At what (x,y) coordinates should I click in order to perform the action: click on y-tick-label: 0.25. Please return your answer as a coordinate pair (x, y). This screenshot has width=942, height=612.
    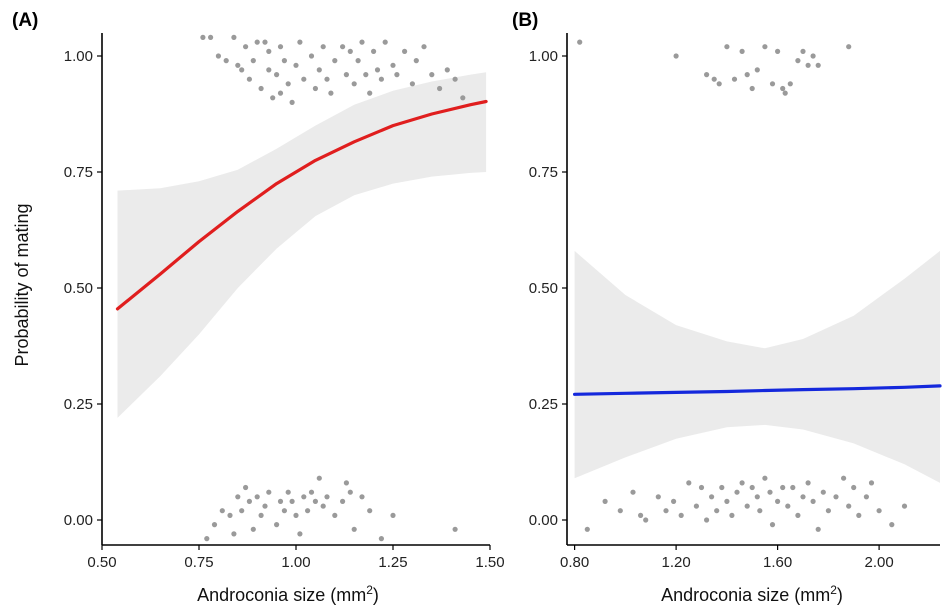
    Looking at the image, I should click on (543, 404).